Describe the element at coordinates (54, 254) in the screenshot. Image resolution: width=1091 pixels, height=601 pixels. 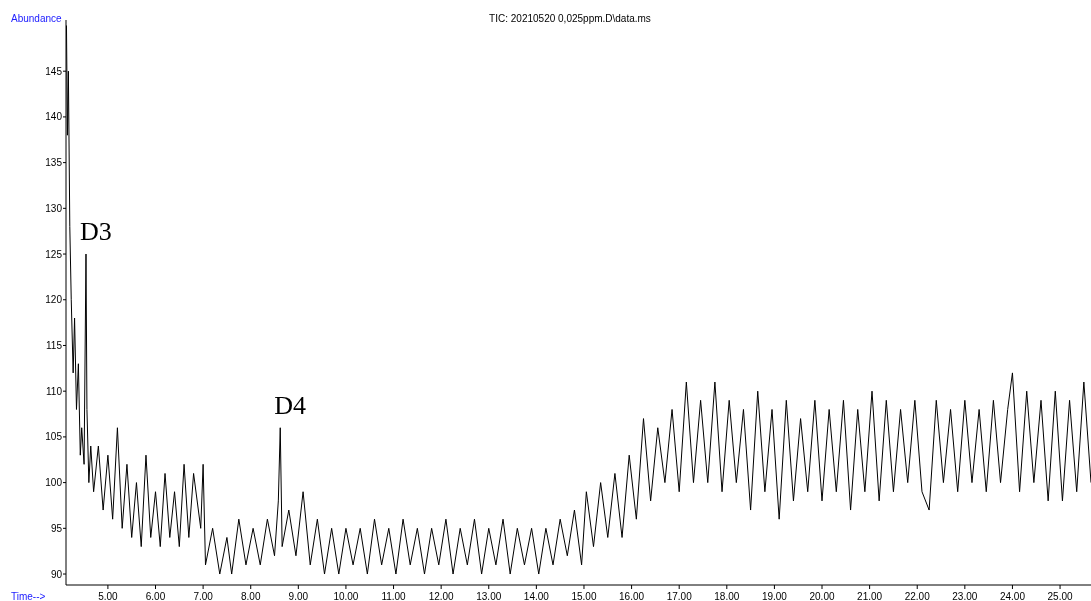
I see `y-tick-label: 125` at that location.